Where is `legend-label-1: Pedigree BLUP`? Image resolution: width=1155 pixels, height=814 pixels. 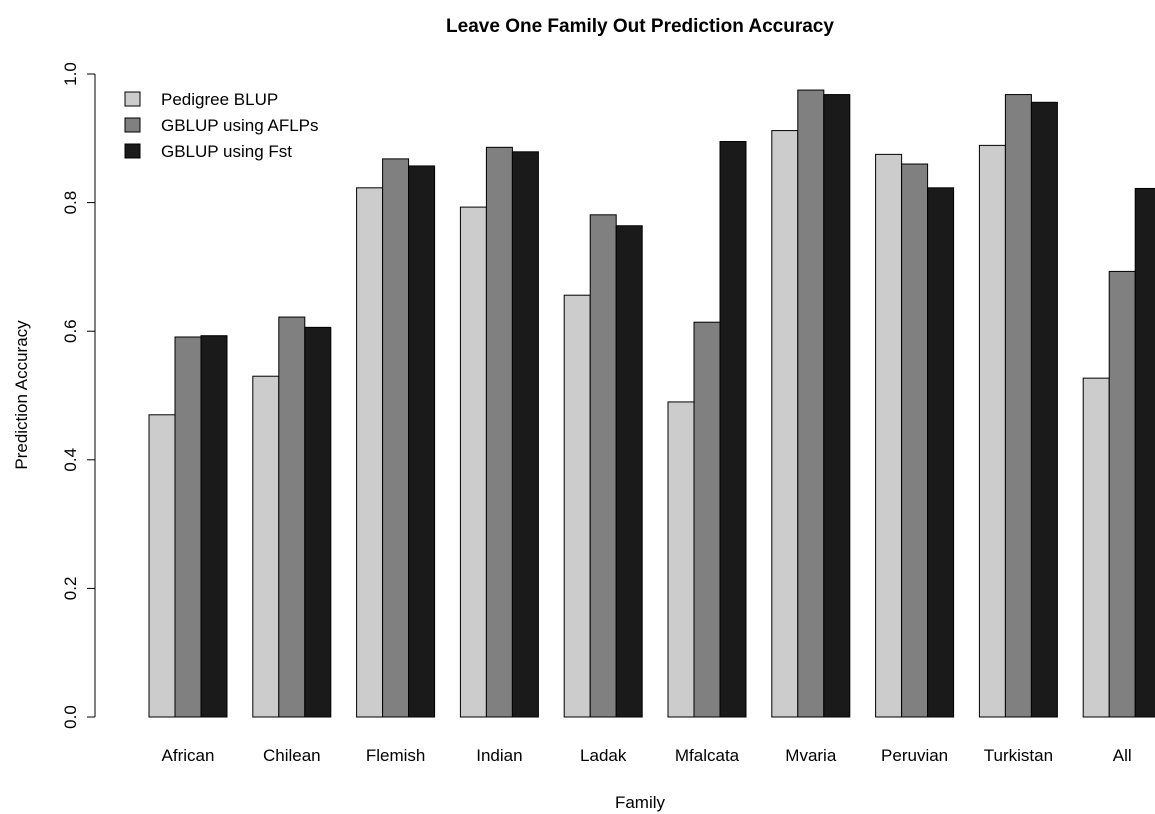 legend-label-1: Pedigree BLUP is located at coordinates (219, 99).